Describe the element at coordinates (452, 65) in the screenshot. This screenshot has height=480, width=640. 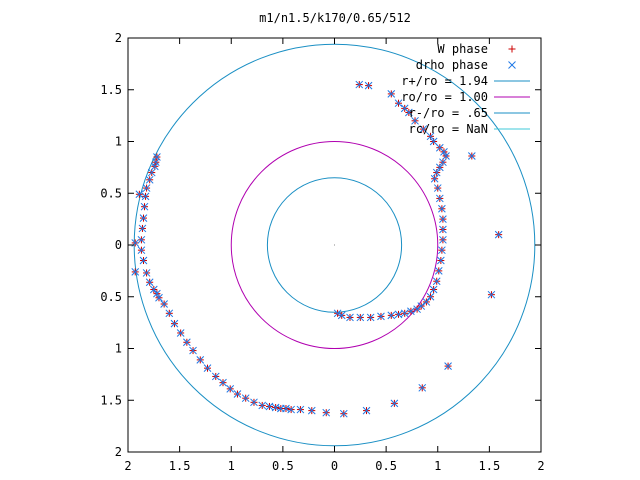
I see `legend-label: drho phase` at that location.